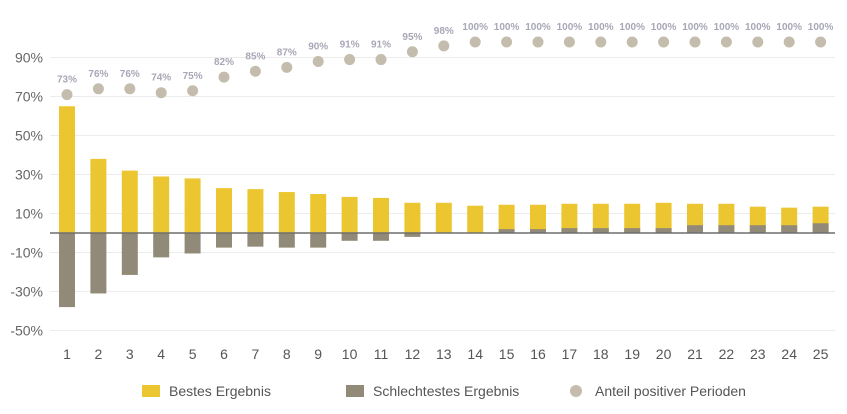 This screenshot has width=847, height=414. I want to click on x-tick-label: 8, so click(287, 354).